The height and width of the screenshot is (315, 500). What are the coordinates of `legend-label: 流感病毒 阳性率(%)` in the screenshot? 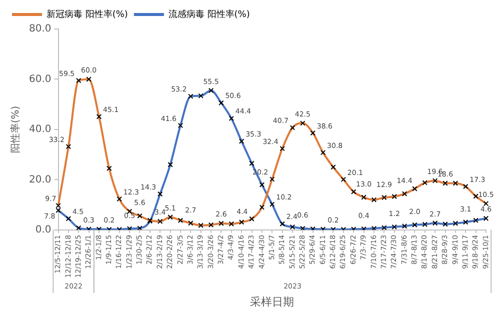 It's located at (209, 14).